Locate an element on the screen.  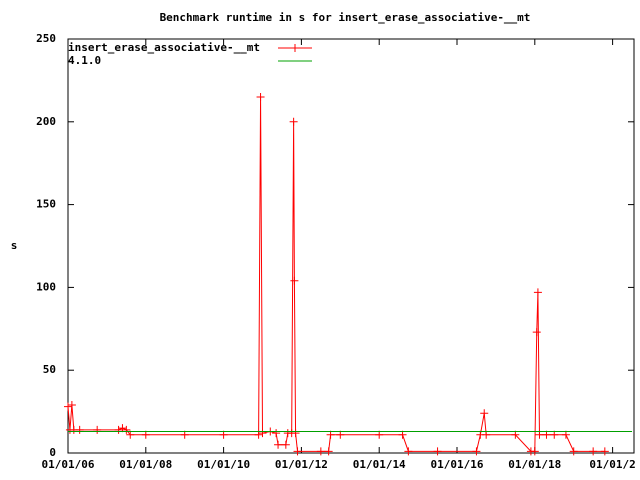
x-tick-label: 01/01/10 is located at coordinates (223, 464).